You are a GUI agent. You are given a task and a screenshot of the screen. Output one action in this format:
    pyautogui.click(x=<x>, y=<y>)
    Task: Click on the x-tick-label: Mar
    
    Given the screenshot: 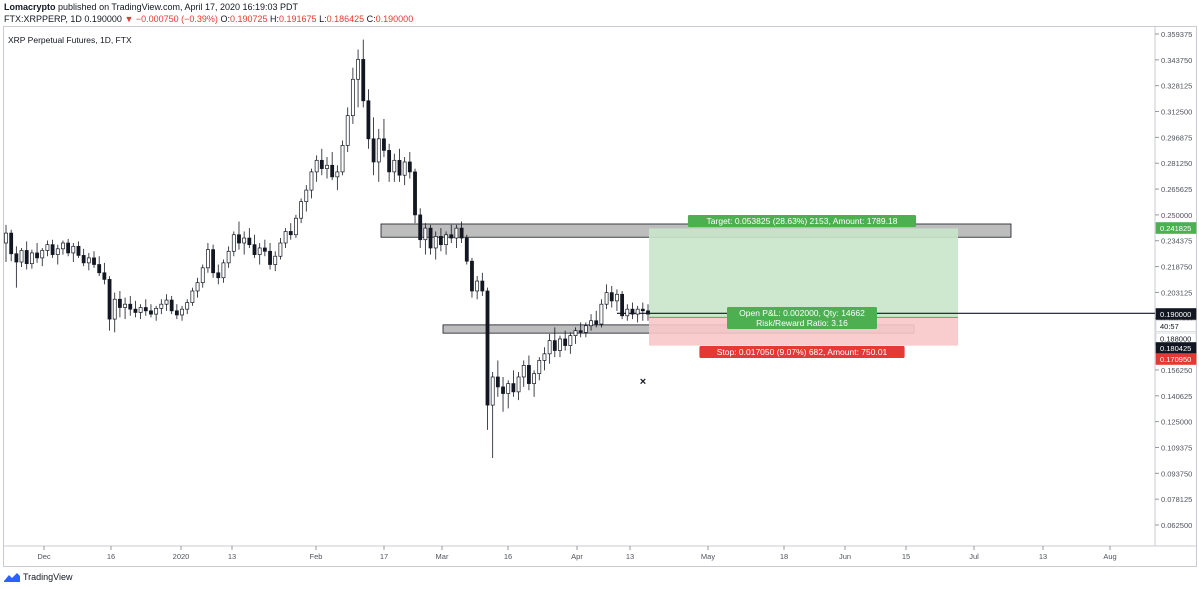 What is the action you would take?
    pyautogui.click(x=442, y=556)
    